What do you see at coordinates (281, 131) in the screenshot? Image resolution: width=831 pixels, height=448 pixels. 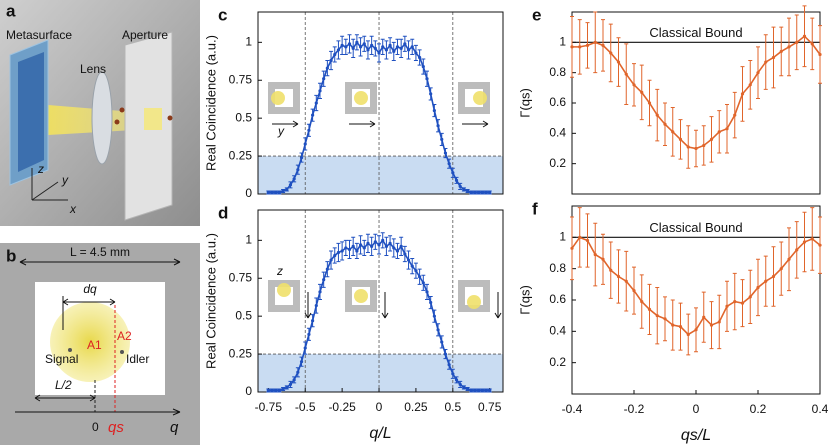 I see `inset-axis-label: y` at bounding box center [281, 131].